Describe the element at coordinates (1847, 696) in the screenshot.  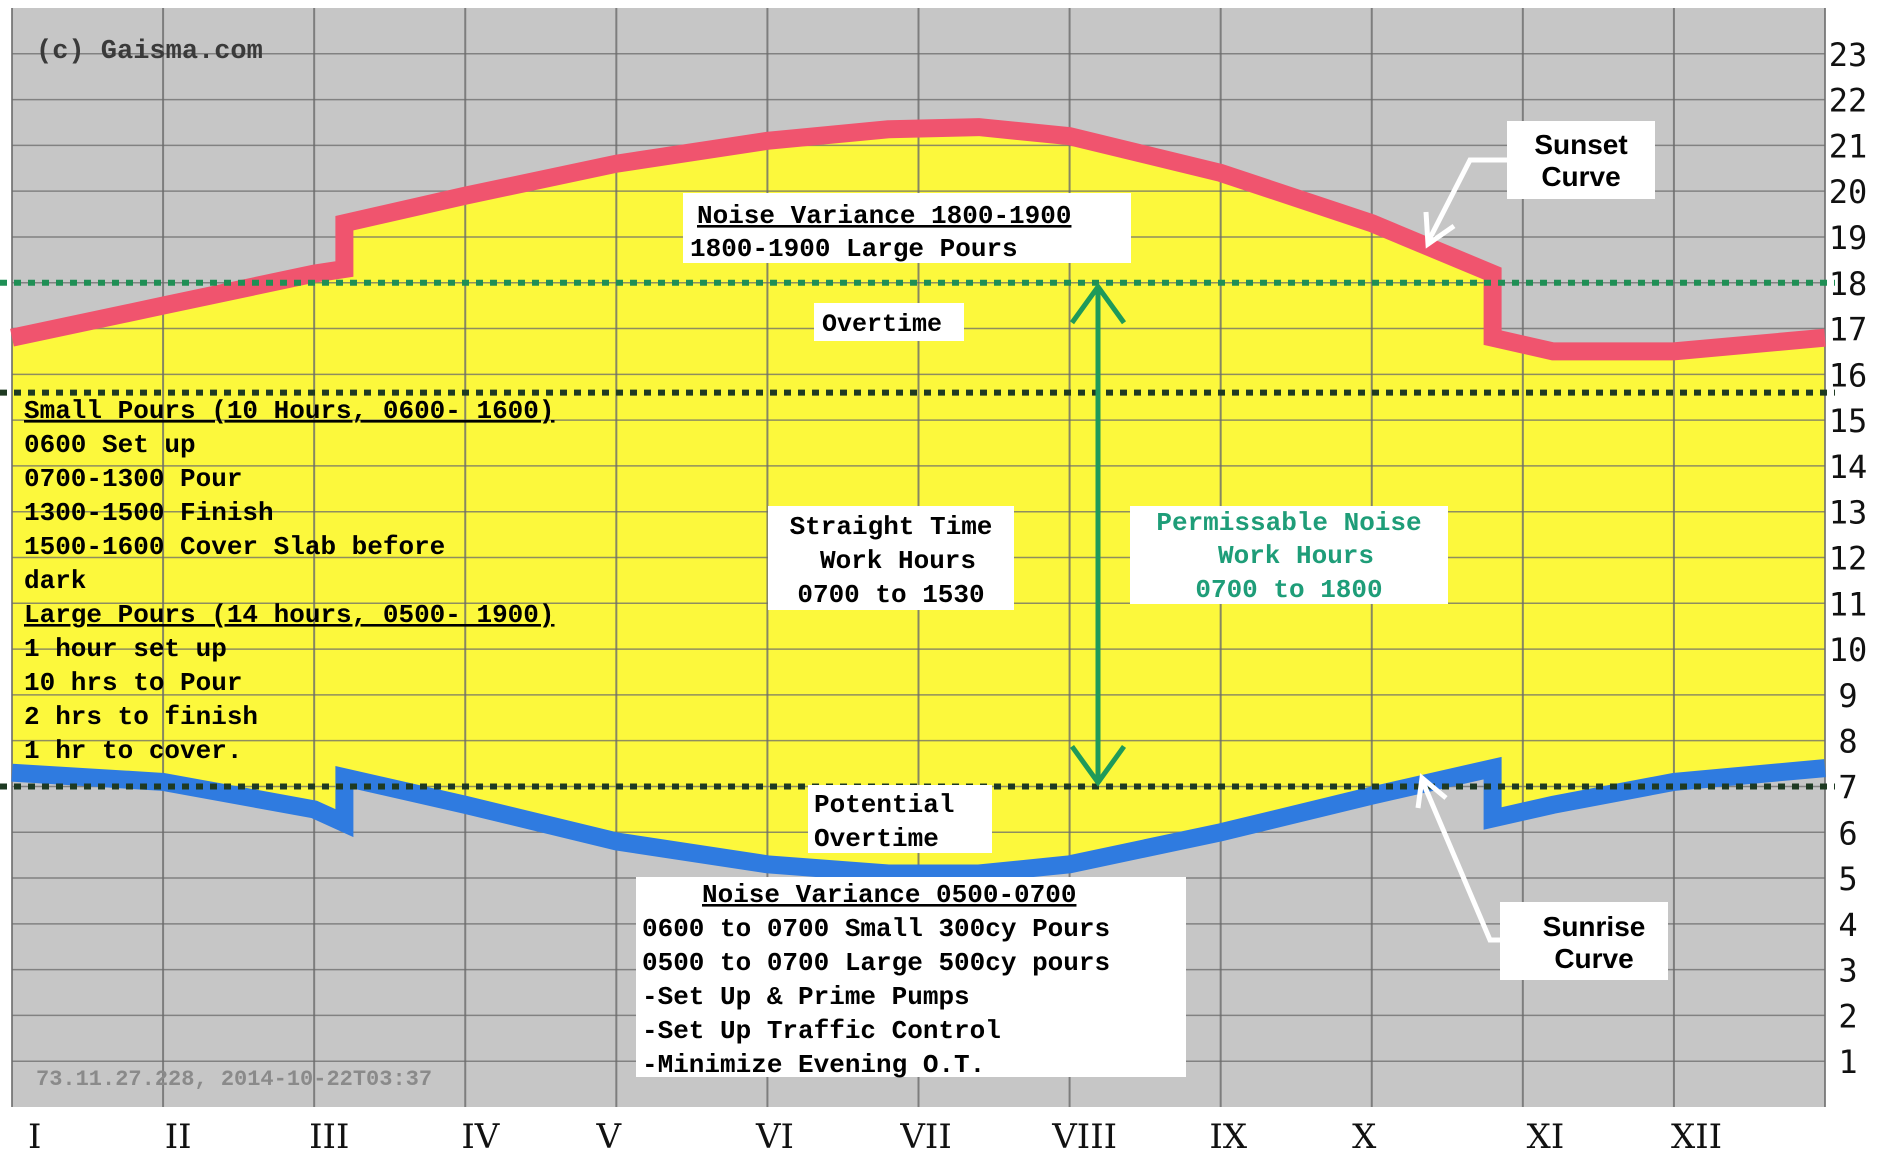
I see `y-tick-label: 9` at that location.